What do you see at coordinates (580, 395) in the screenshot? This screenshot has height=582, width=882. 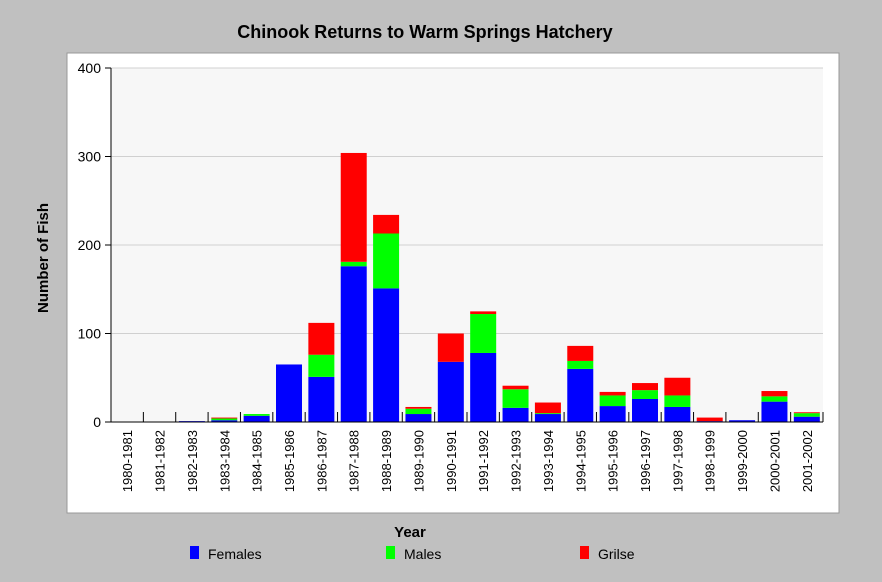 I see `bar-females-1994-1995` at bounding box center [580, 395].